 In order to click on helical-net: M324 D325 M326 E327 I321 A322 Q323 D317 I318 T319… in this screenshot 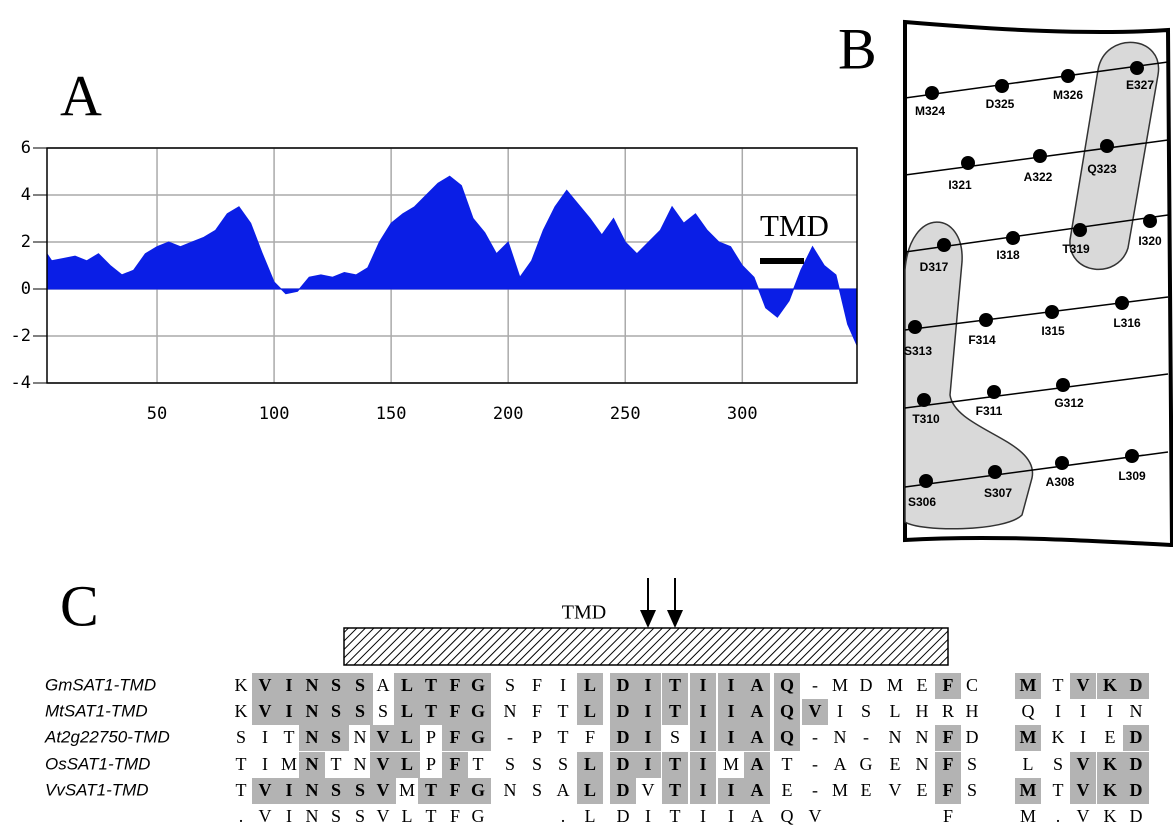, I will do `click(1038, 283)`.